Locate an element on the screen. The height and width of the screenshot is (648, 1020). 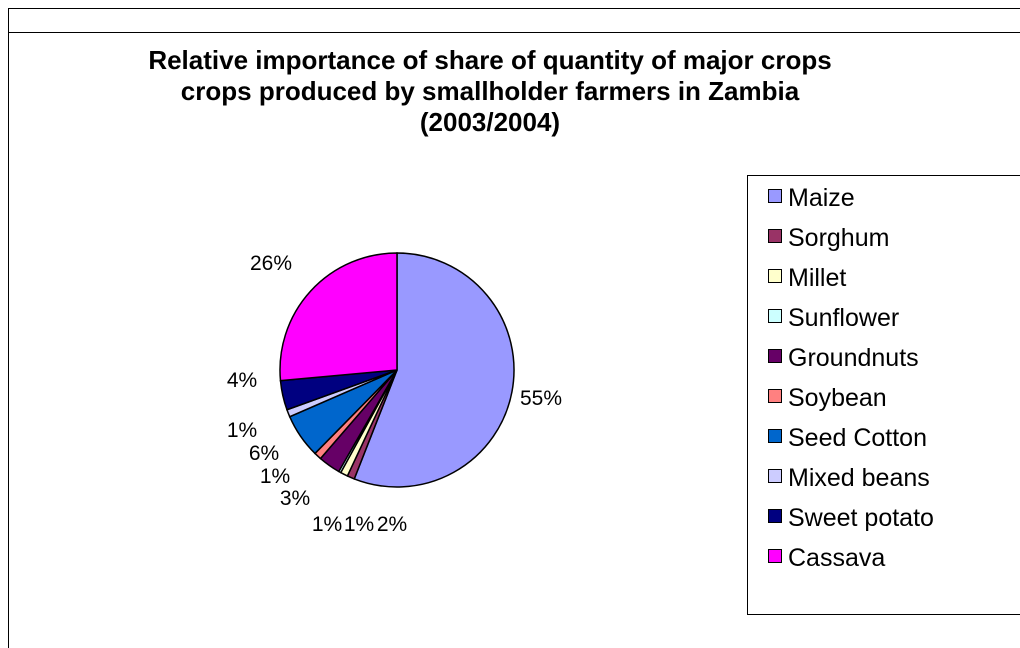
legend-label: Groundnuts is located at coordinates (853, 357).